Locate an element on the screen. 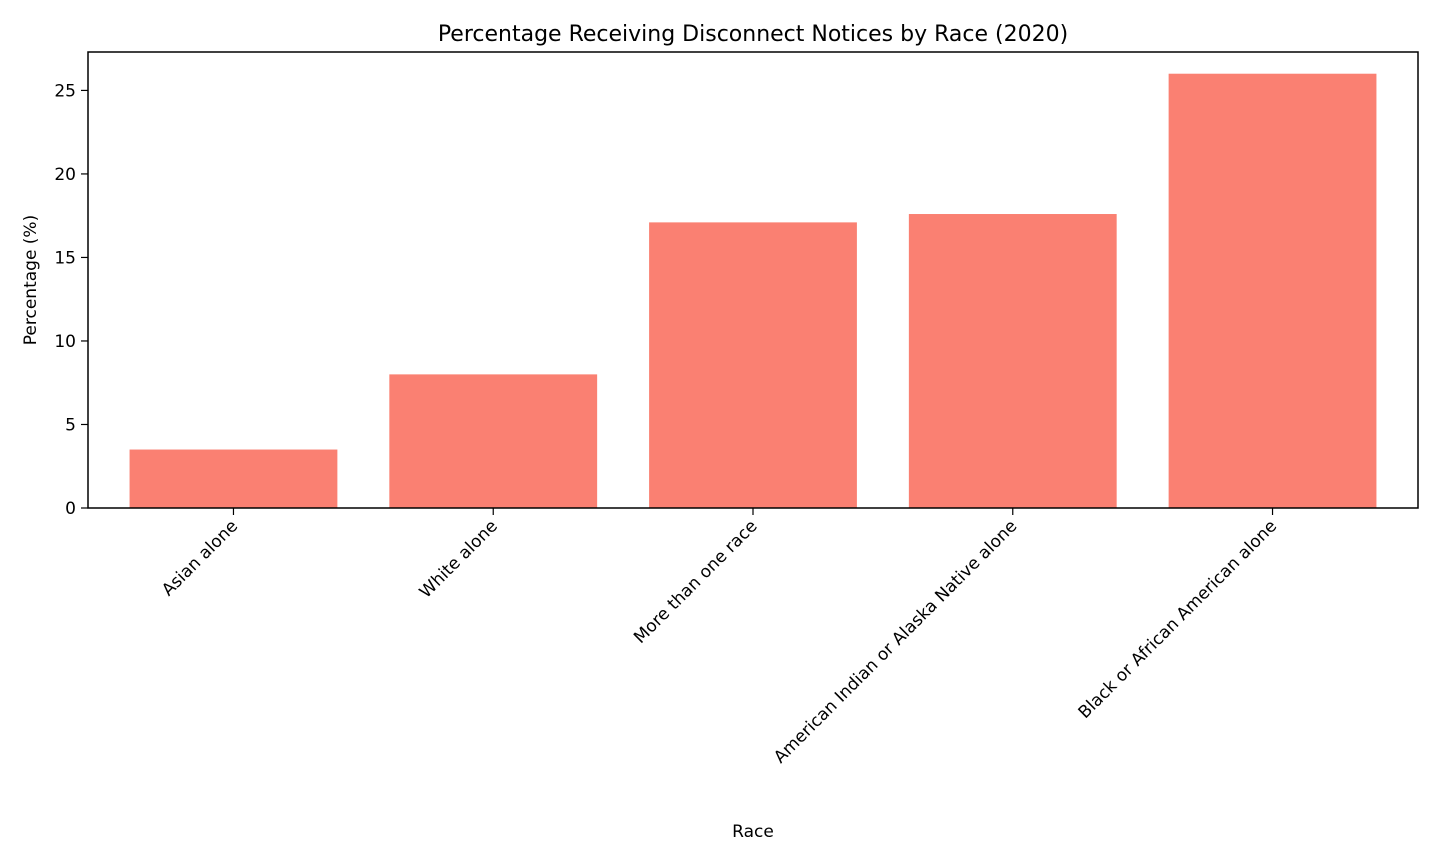 The height and width of the screenshot is (864, 1440). x-tick-label: More than one race is located at coordinates (695, 581).